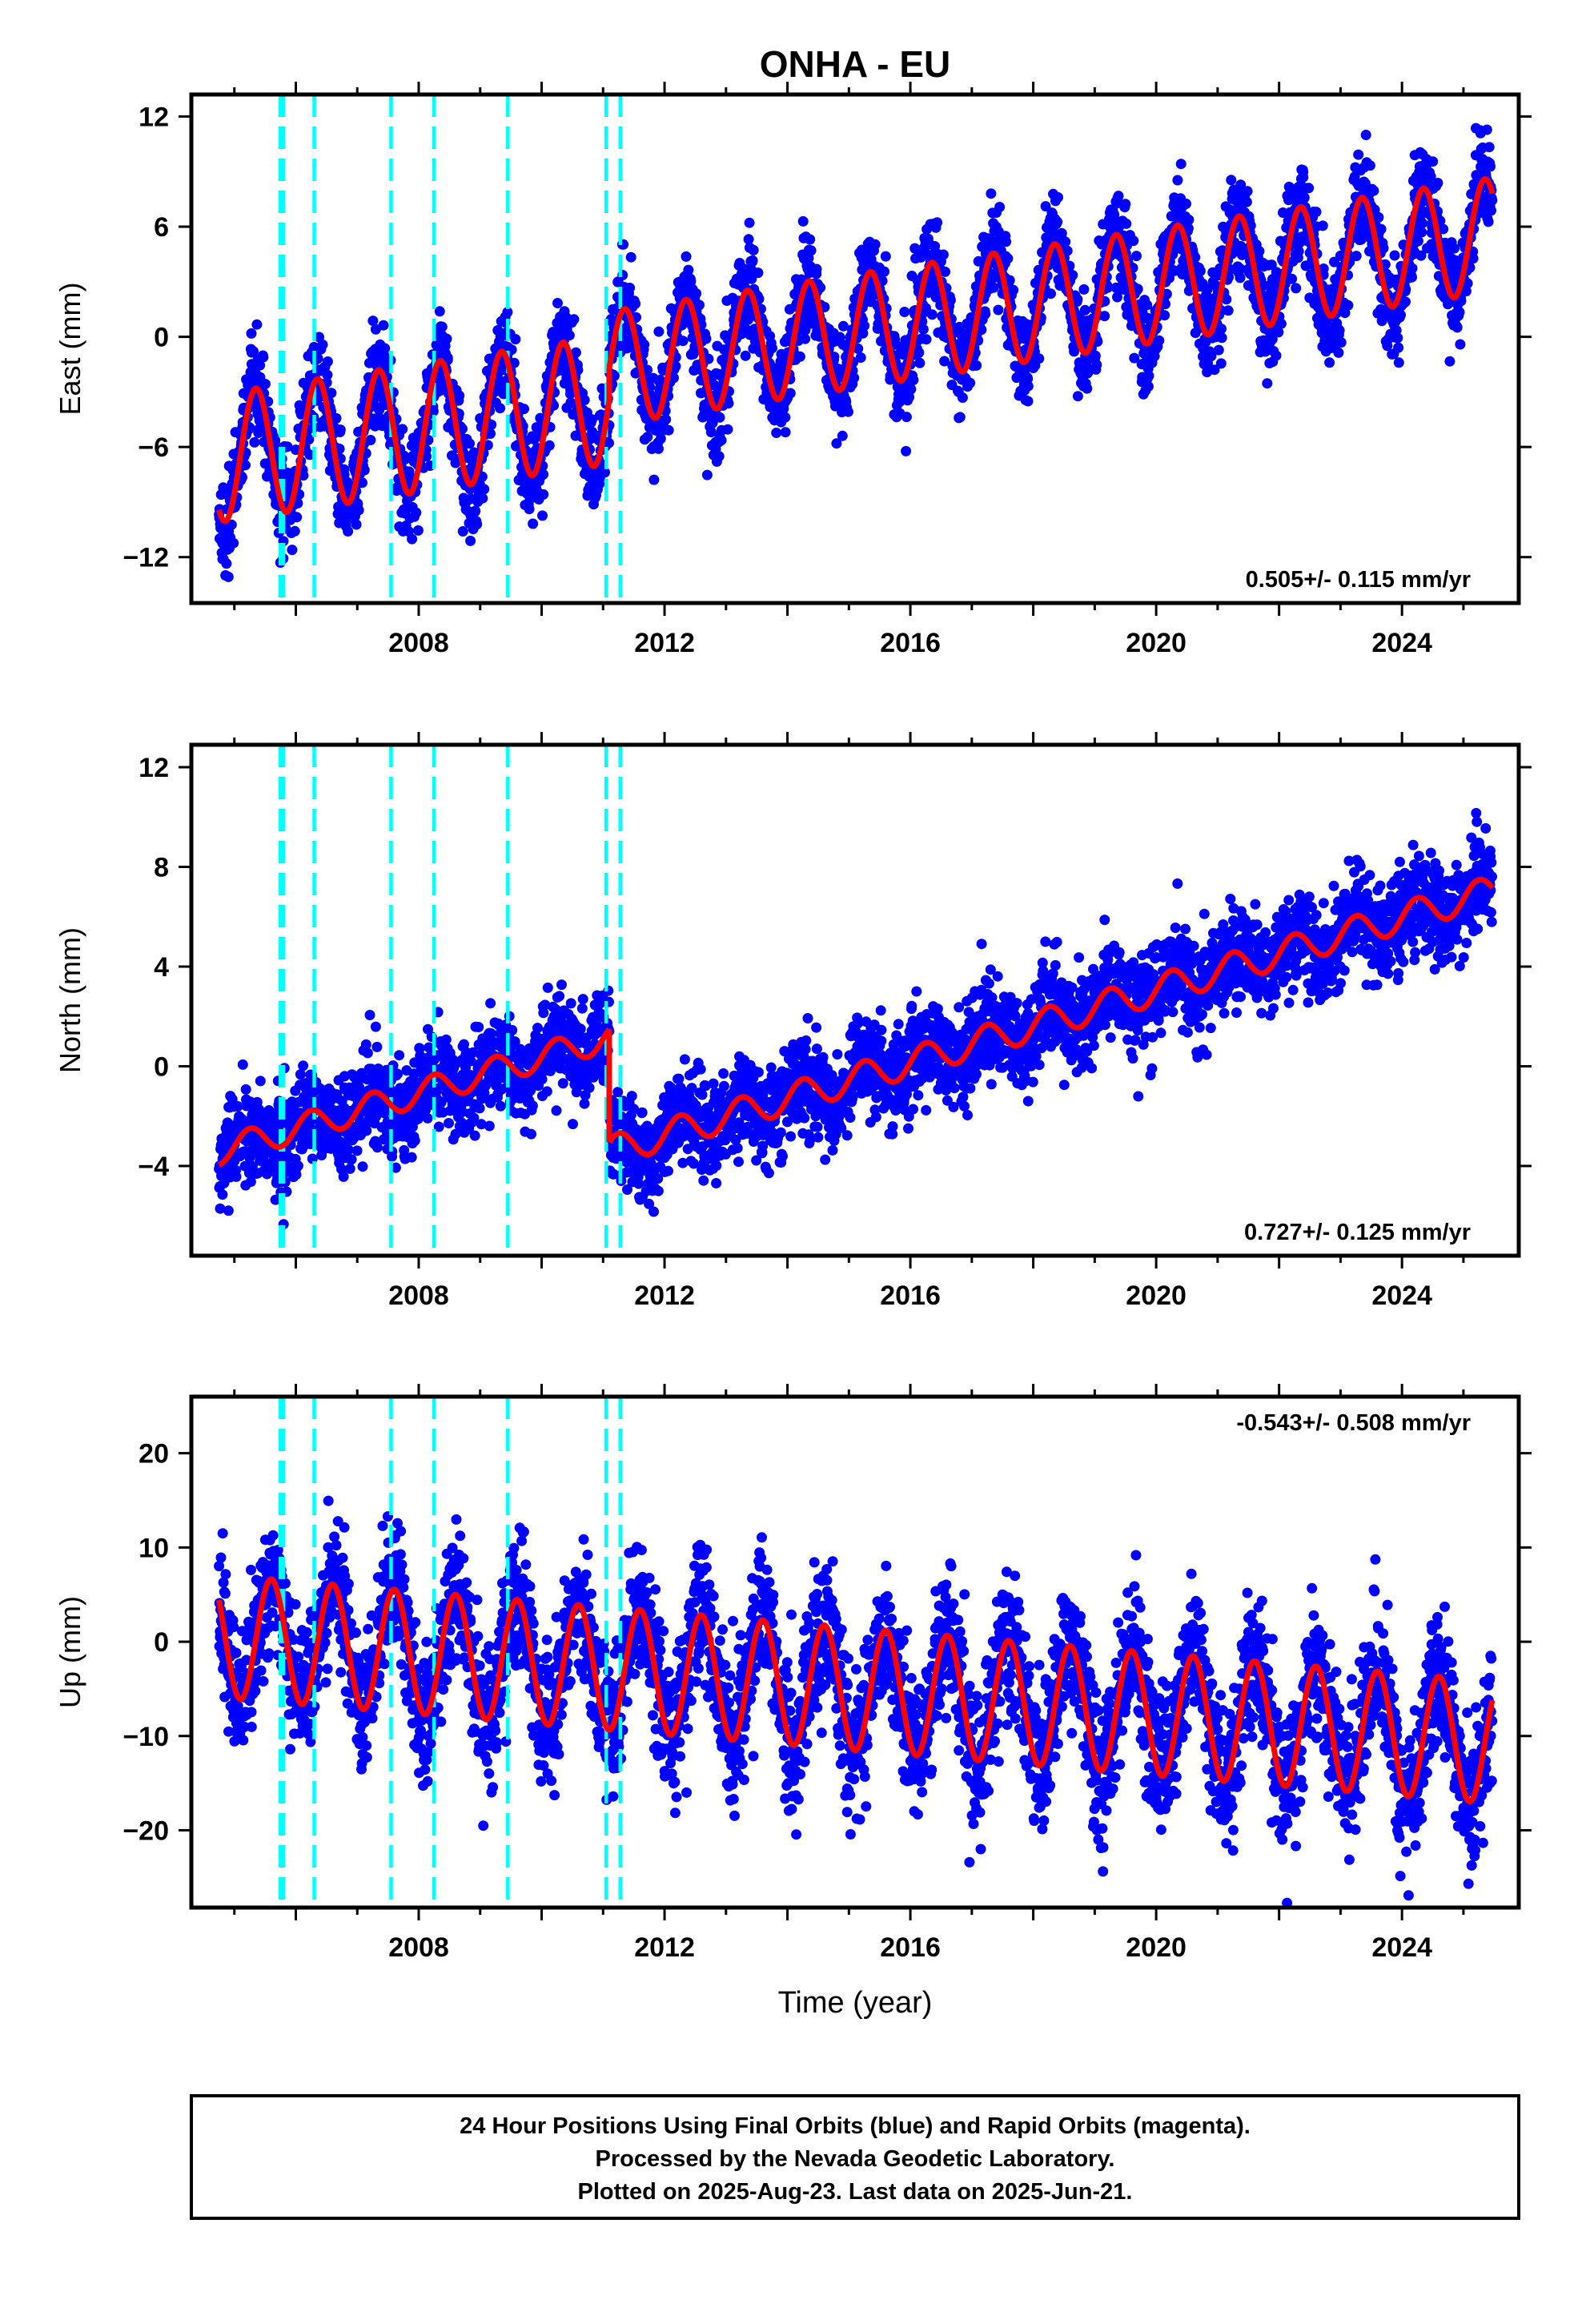 The width and height of the screenshot is (1582, 2324). Describe the element at coordinates (154, 118) in the screenshot. I see `y-tick-label: 12` at that location.